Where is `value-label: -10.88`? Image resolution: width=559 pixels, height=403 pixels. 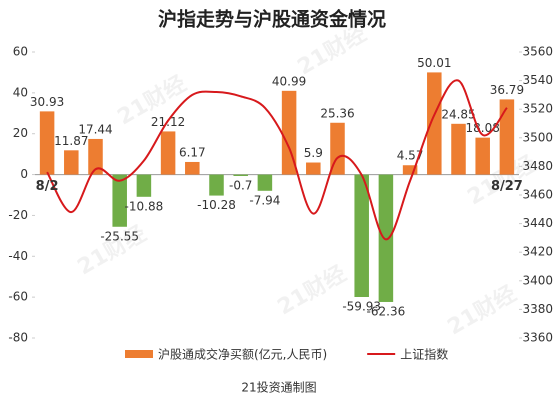
value-label: -10.88 is located at coordinates (144, 206).